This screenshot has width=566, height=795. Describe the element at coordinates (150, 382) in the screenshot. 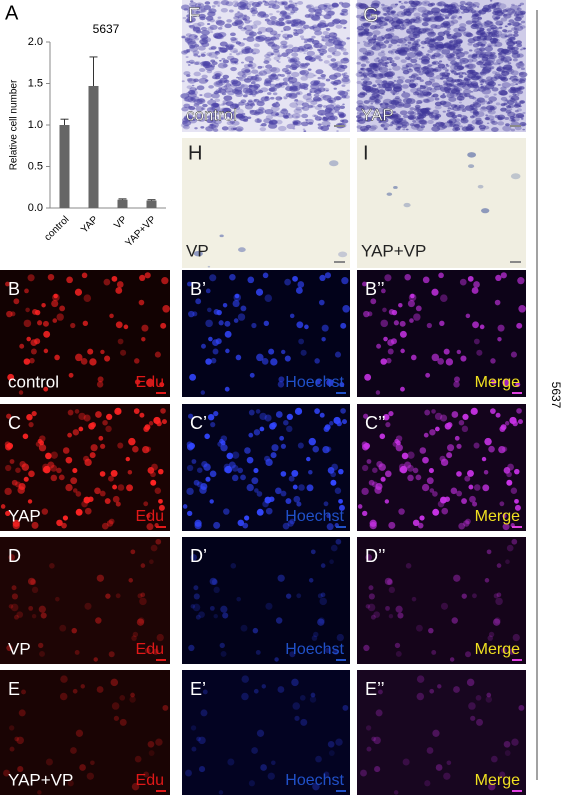

I see `stain-label: Edu` at that location.